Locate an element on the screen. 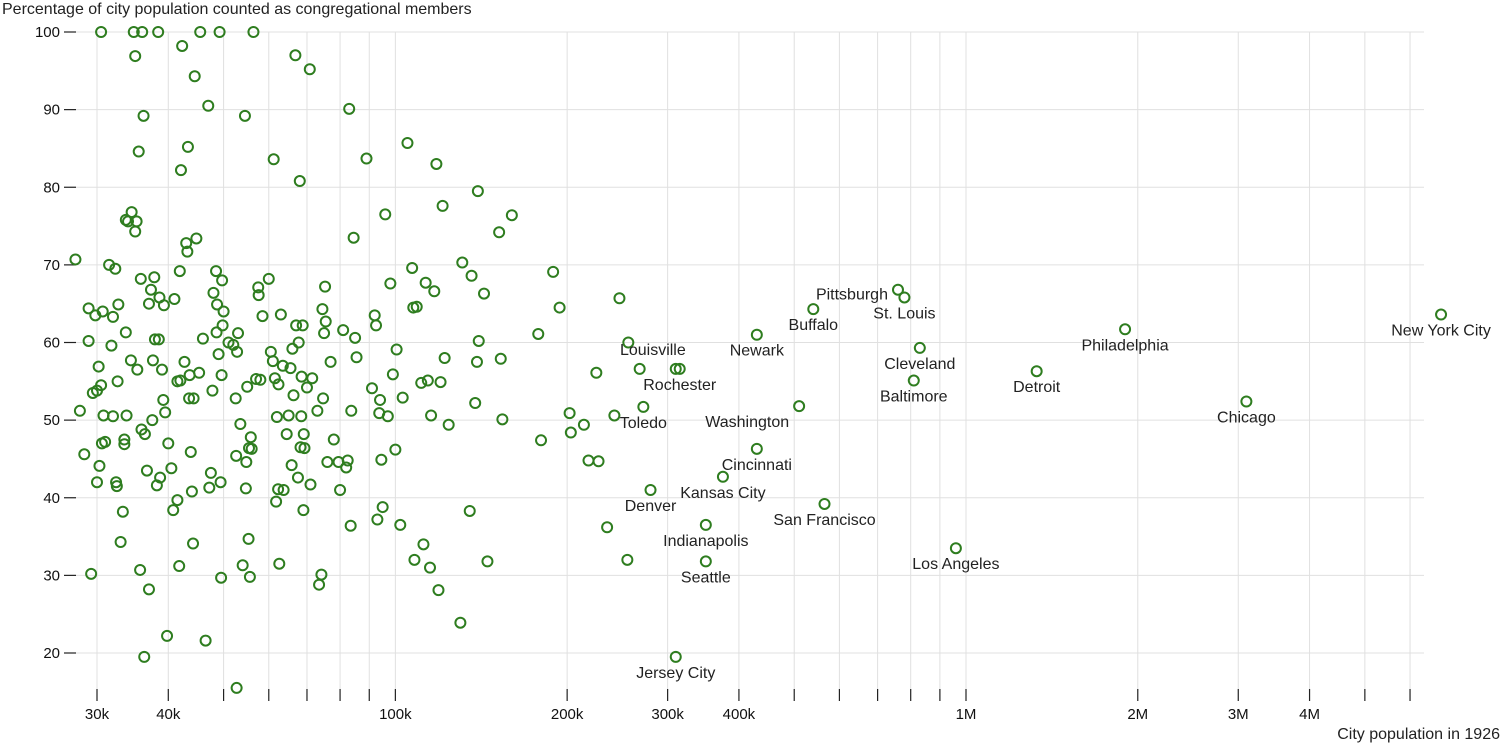 The image size is (1502, 744). city-label: Chicago is located at coordinates (1246, 417).